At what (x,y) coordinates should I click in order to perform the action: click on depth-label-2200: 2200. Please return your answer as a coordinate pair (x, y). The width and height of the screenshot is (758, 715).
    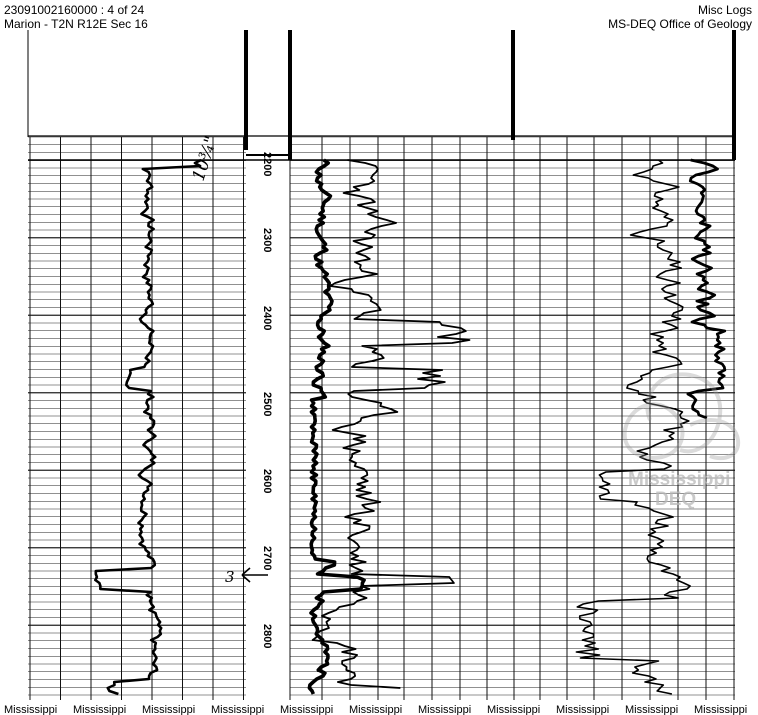
    Looking at the image, I should click on (267, 164).